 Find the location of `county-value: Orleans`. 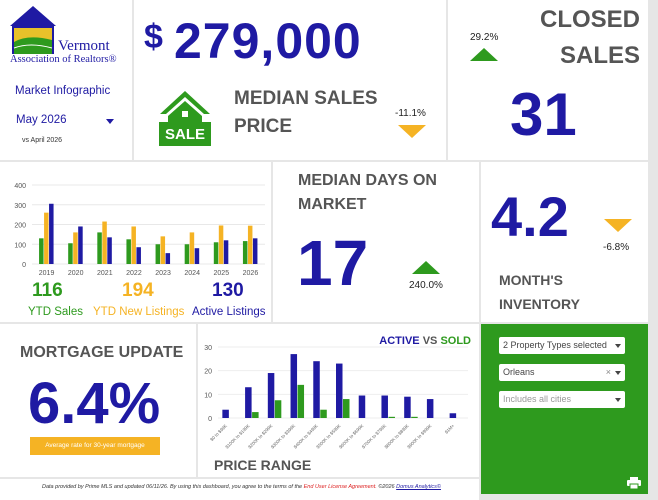

county-value: Orleans is located at coordinates (519, 372).